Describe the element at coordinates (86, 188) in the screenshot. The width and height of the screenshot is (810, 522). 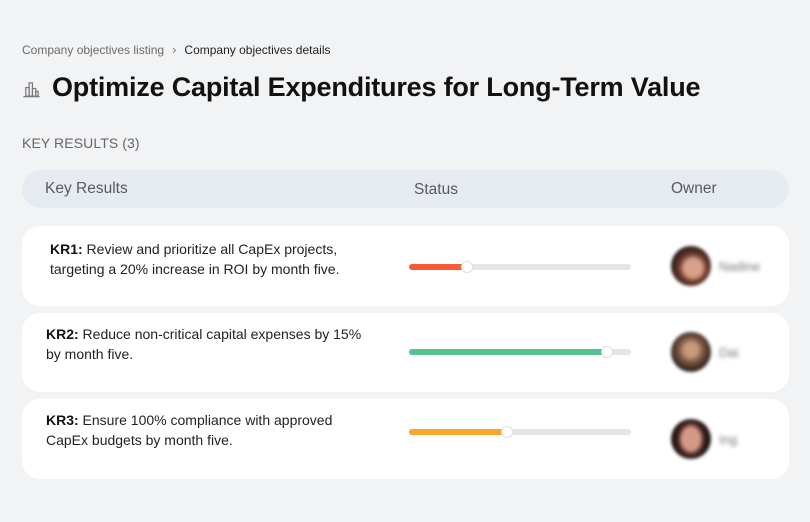
I see `column-header-key-results: Key Results` at that location.